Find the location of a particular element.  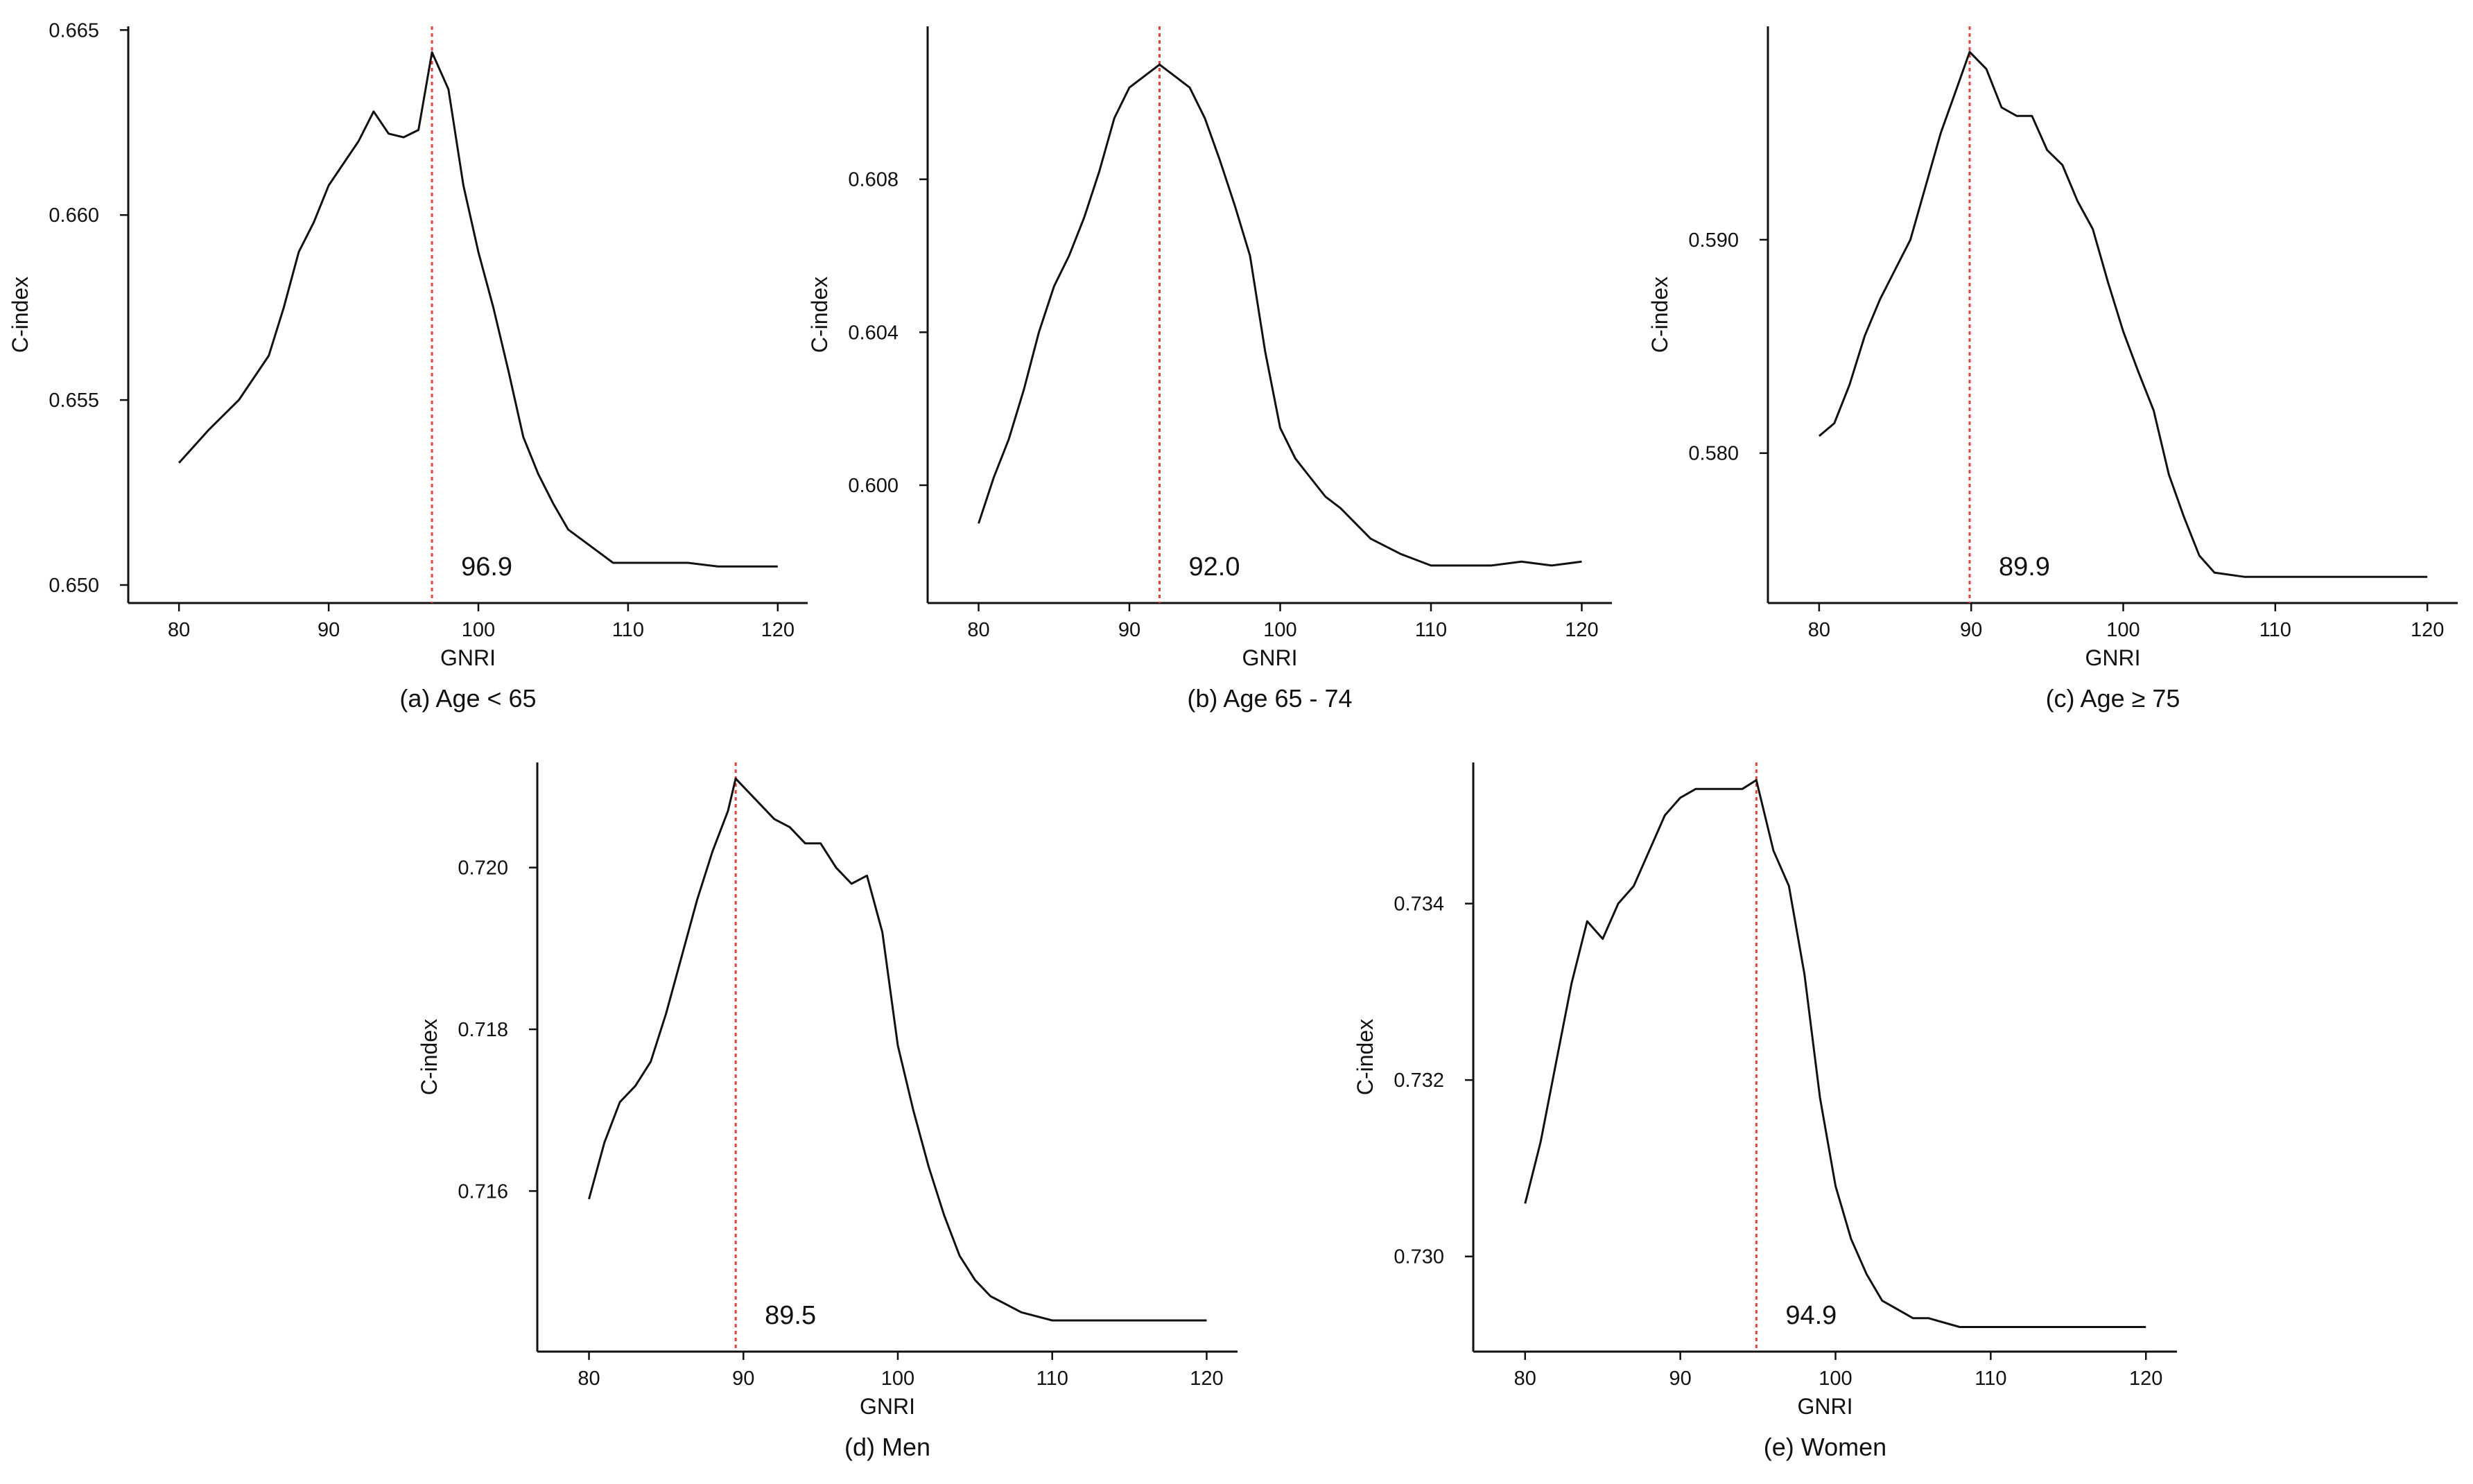

cutoff-annotation: 96.9 is located at coordinates (487, 567).